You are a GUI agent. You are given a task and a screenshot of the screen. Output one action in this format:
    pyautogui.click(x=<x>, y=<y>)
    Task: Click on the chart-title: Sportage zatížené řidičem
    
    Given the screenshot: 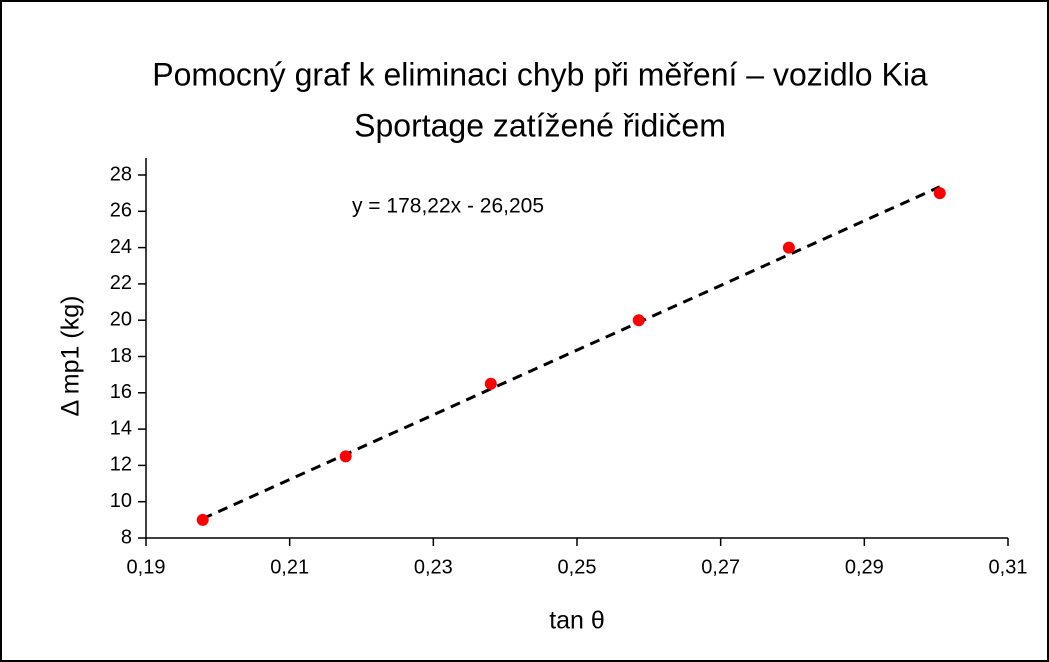 What is the action you would take?
    pyautogui.click(x=540, y=125)
    